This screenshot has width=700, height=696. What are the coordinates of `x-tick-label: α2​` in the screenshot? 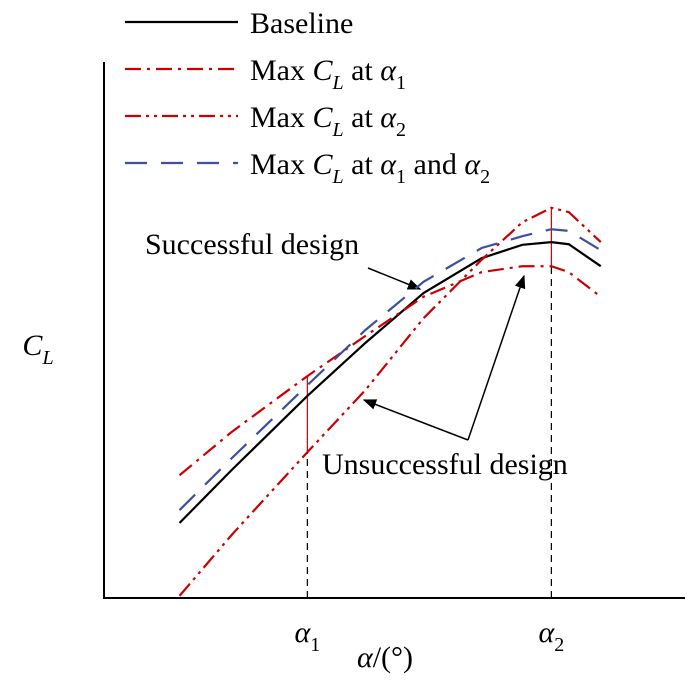 It's located at (551, 636).